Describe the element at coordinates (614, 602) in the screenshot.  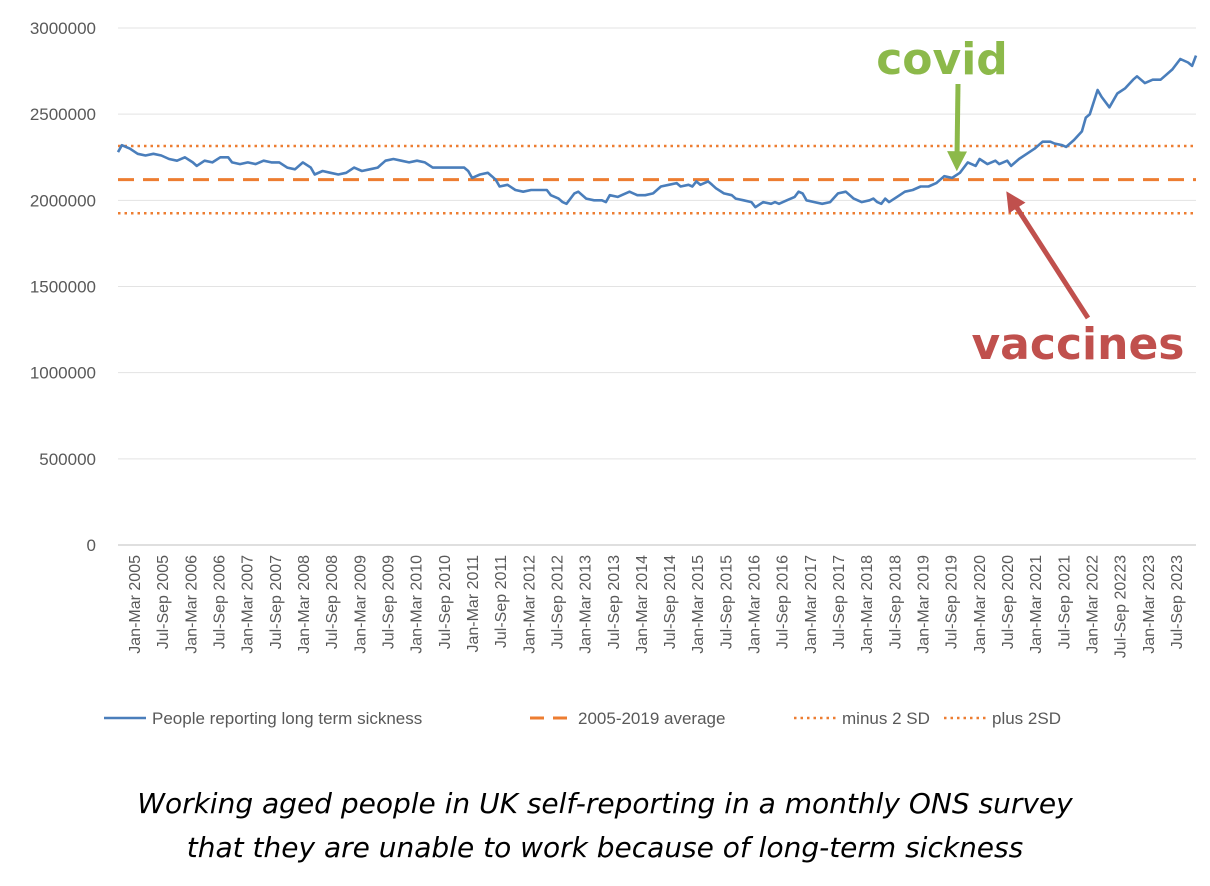
I see `x-tick-label: Jul-Sep 2013` at that location.